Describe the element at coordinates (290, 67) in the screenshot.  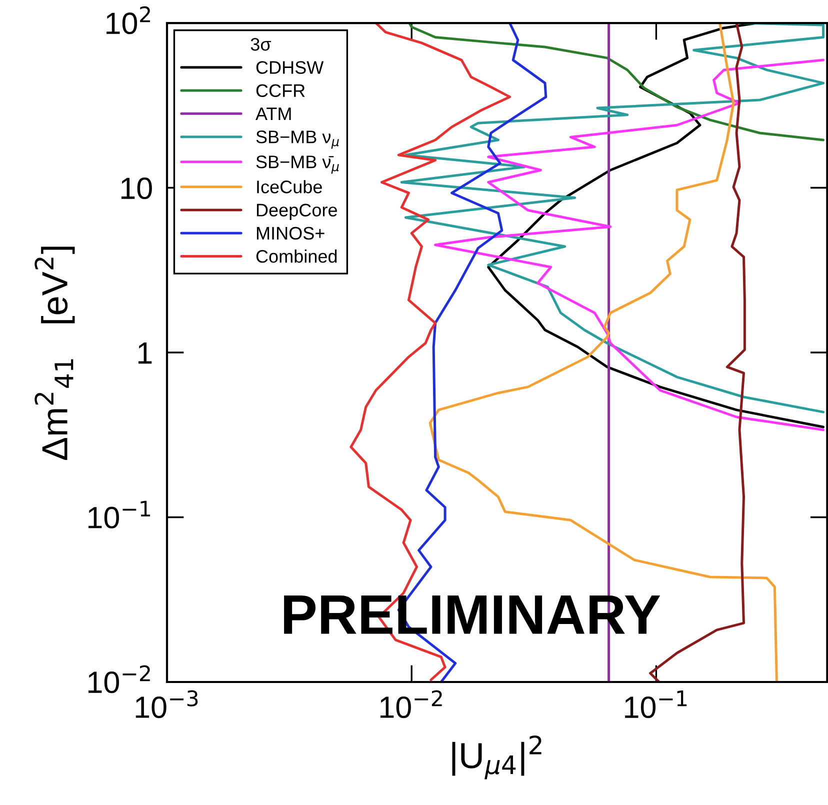
I see `legend-label: CDHSW` at that location.